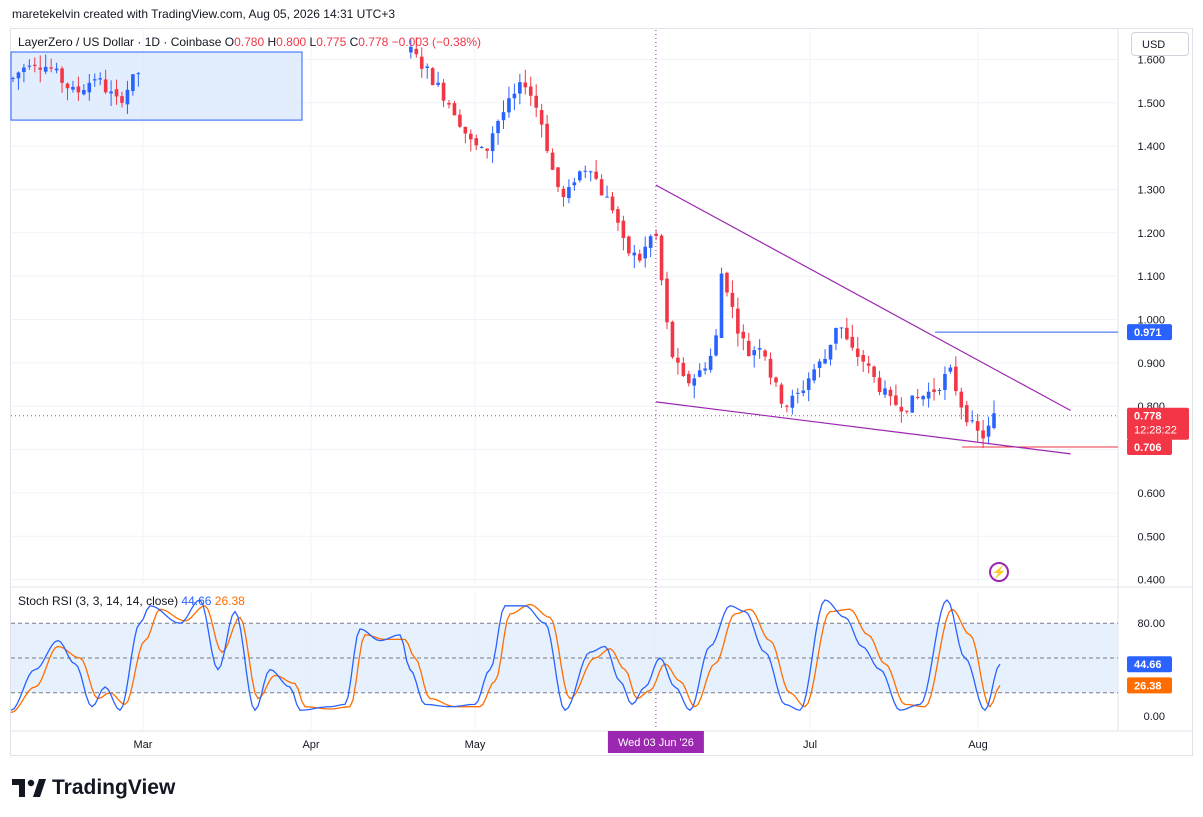  I want to click on price-tick-label: 1.500, so click(1151, 104).